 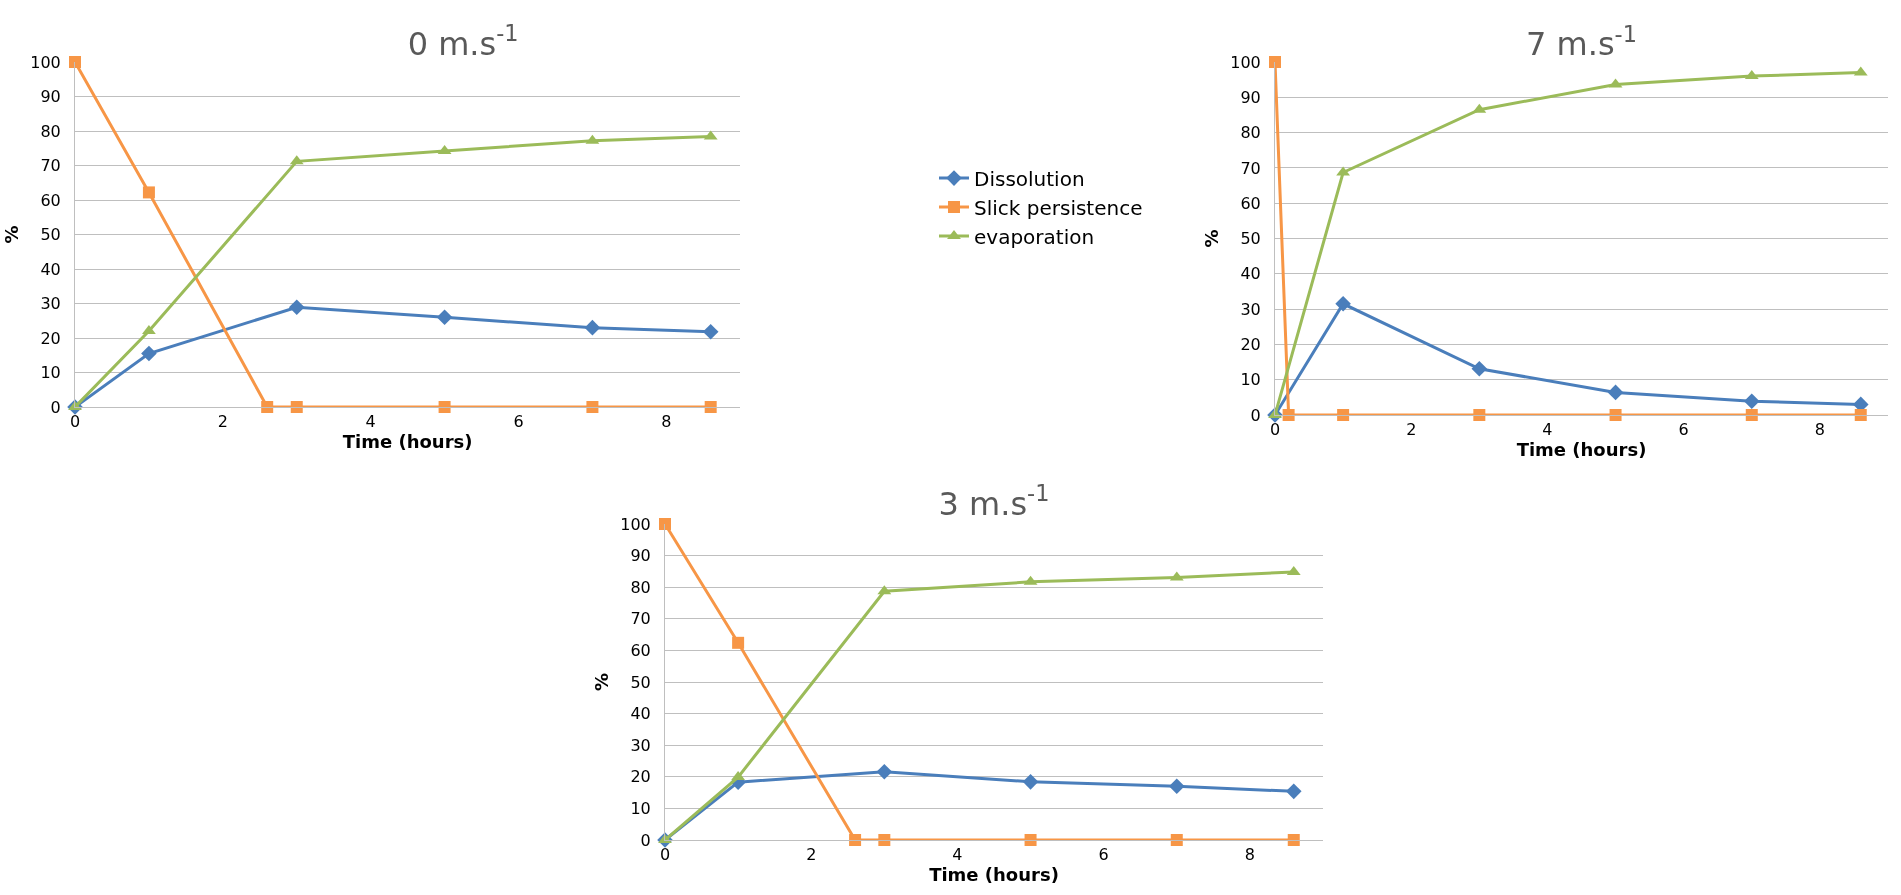 What do you see at coordinates (1029, 178) in the screenshot?
I see `legend-label: Dissolution` at bounding box center [1029, 178].